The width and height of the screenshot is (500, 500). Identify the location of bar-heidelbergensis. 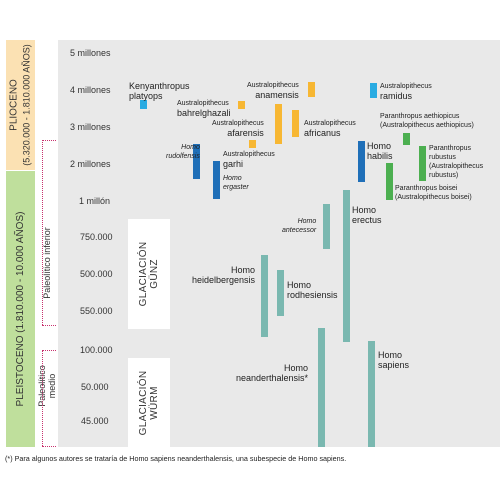
(264, 296).